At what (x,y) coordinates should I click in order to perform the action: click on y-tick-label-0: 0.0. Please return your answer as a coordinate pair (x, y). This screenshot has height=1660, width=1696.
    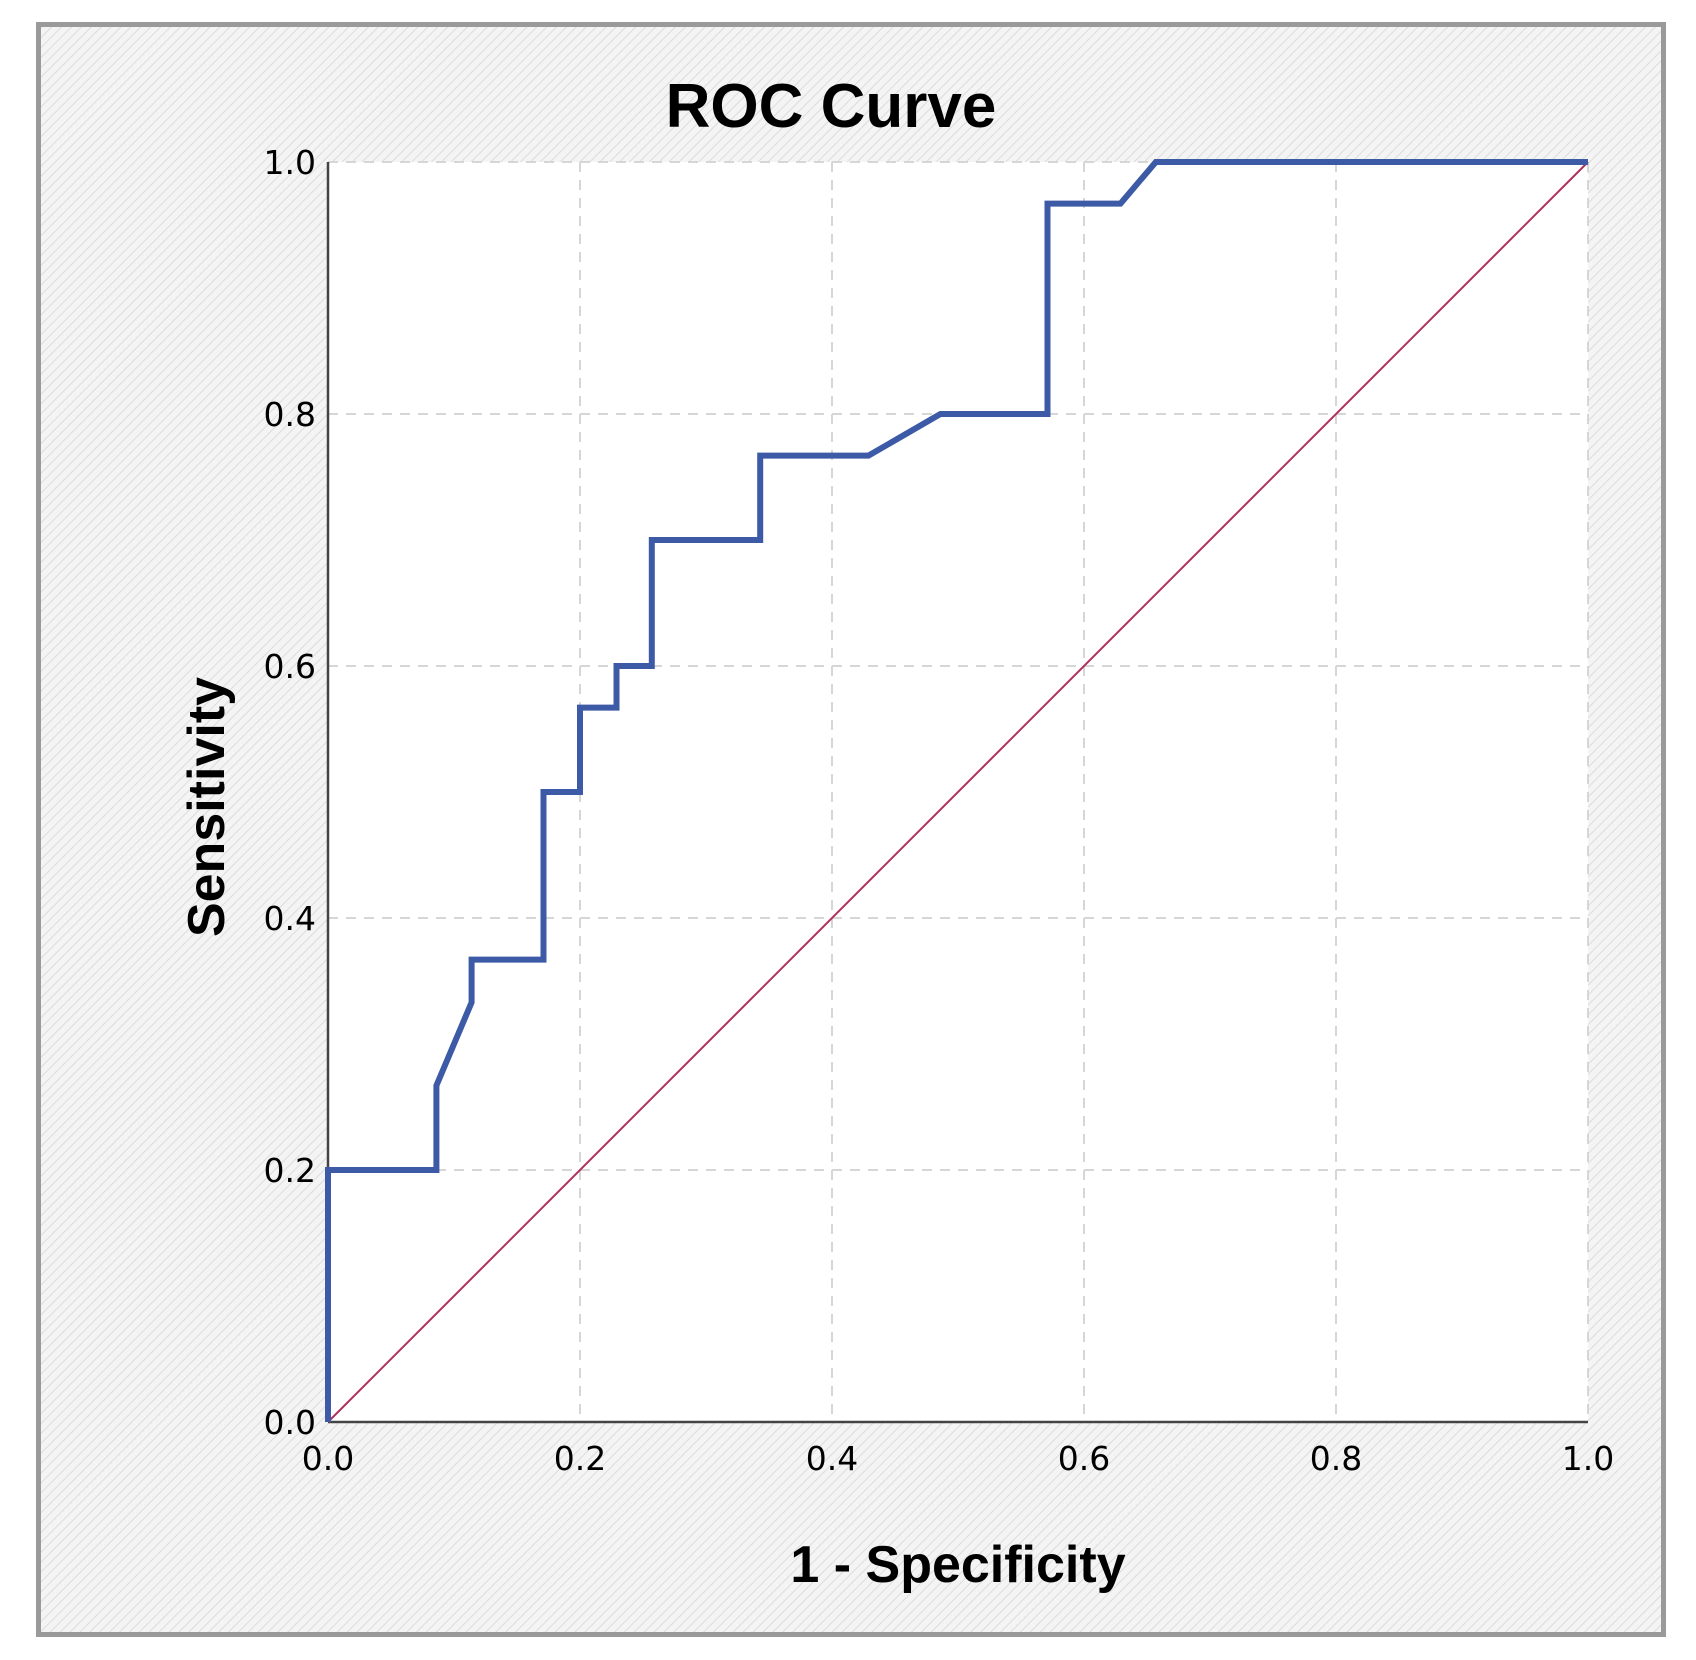
    Looking at the image, I should click on (290, 1422).